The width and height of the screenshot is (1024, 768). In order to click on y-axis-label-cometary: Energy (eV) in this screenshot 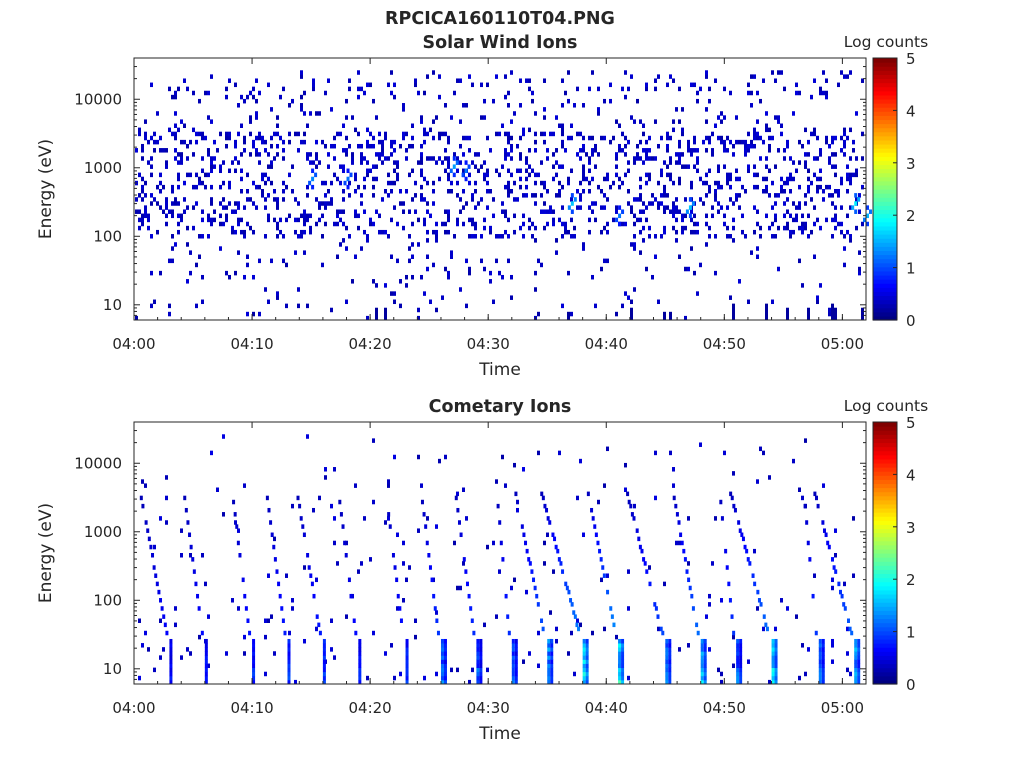, I will do `click(46, 553)`.